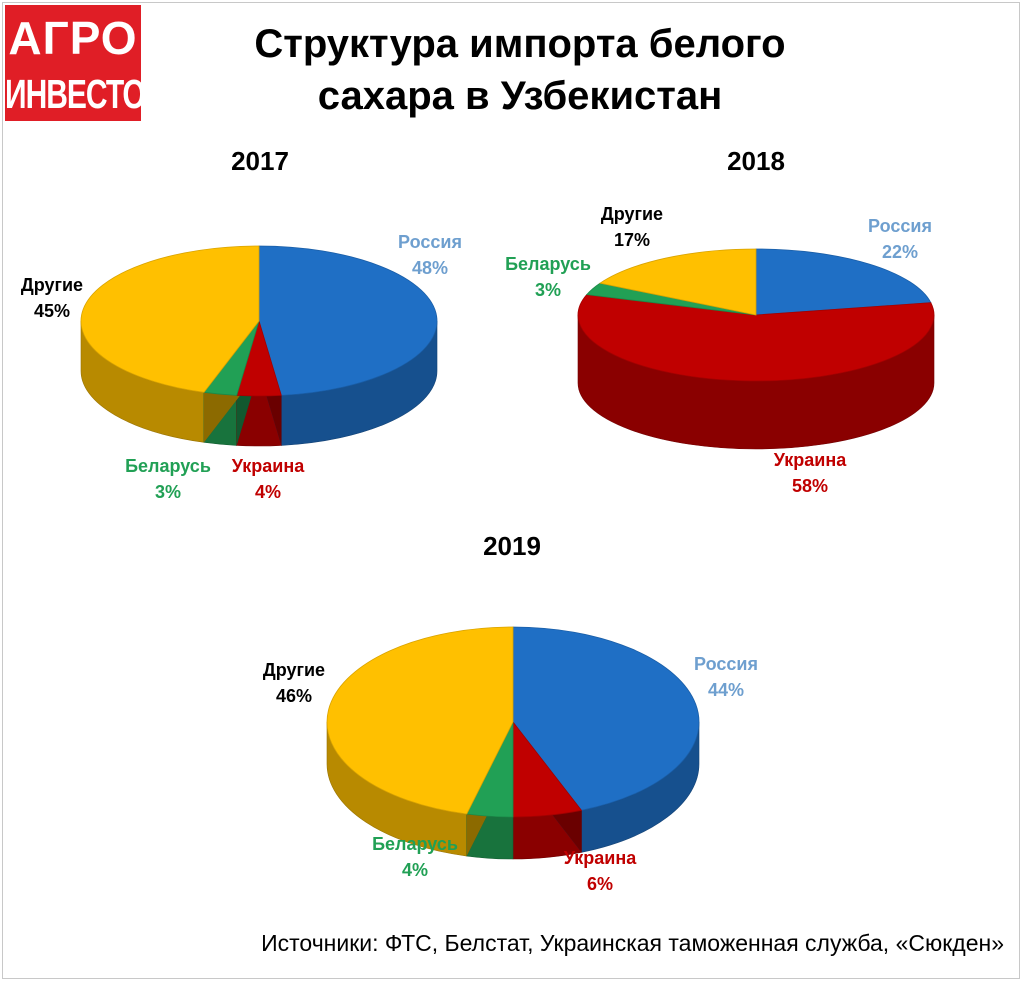  Describe the element at coordinates (268, 492) in the screenshot. I see `slice-value-Украина: 4%` at that location.